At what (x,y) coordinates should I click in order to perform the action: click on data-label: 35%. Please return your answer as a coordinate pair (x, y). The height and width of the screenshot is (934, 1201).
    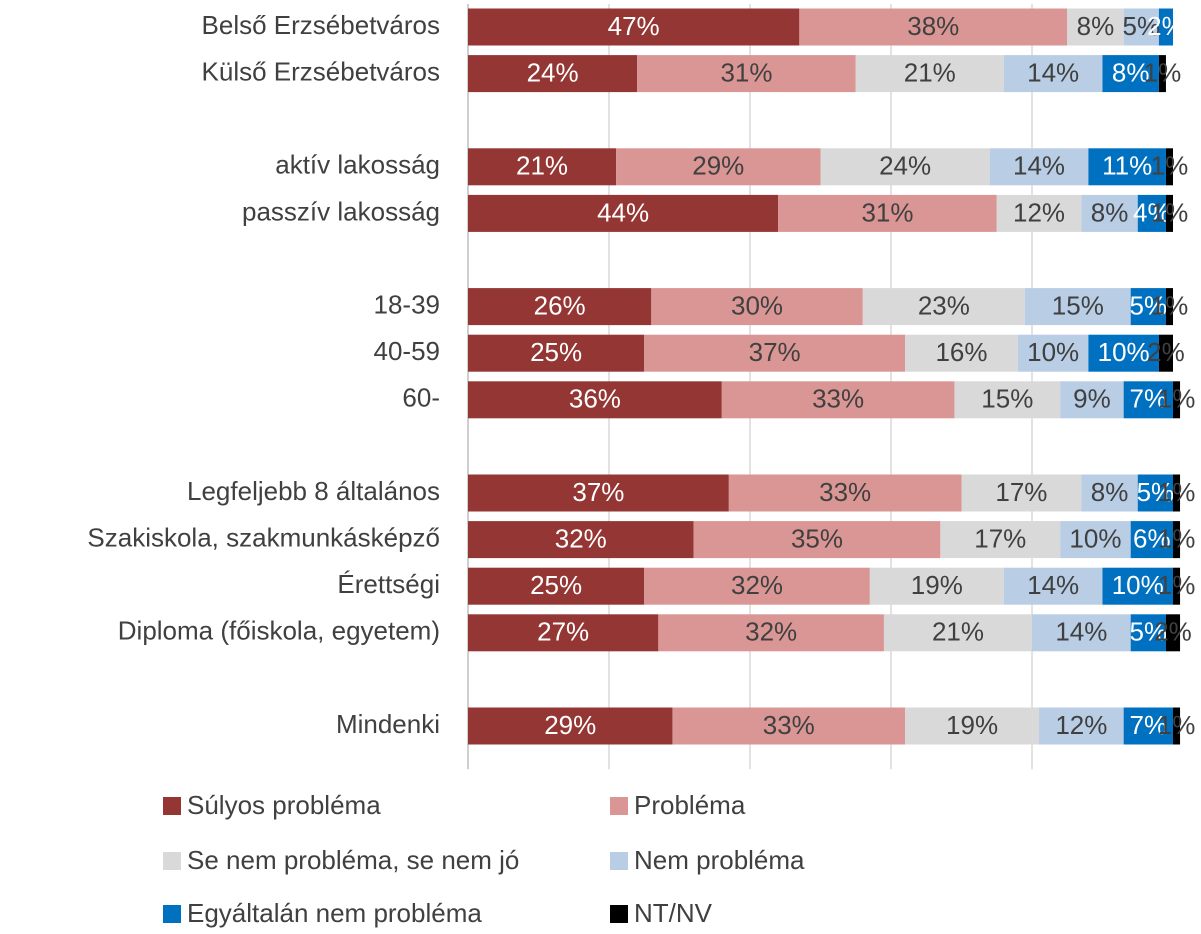
    Looking at the image, I should click on (817, 538).